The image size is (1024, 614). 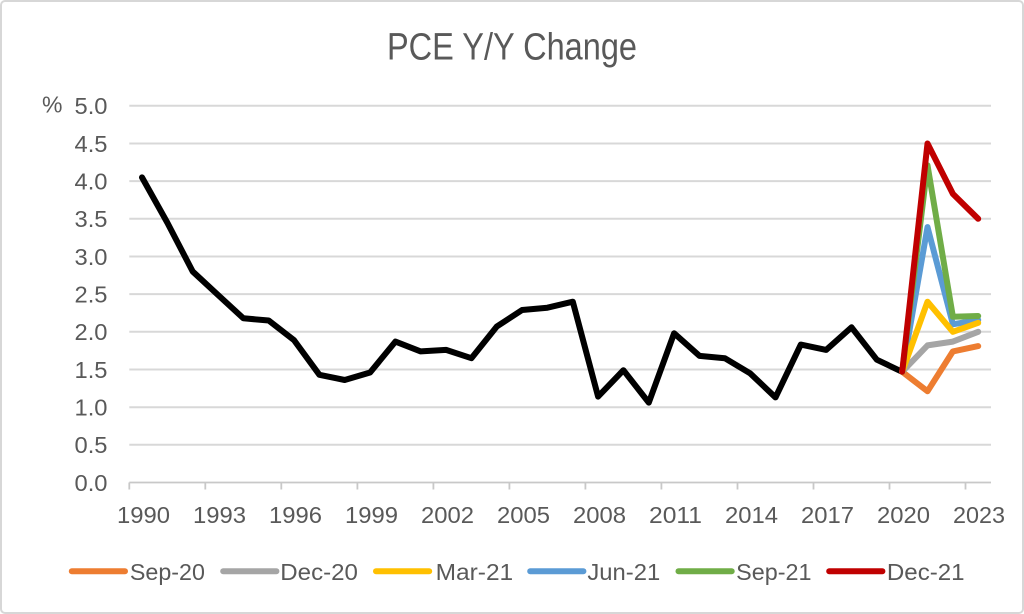 What do you see at coordinates (827, 515) in the screenshot?
I see `svg-text: 2017` at bounding box center [827, 515].